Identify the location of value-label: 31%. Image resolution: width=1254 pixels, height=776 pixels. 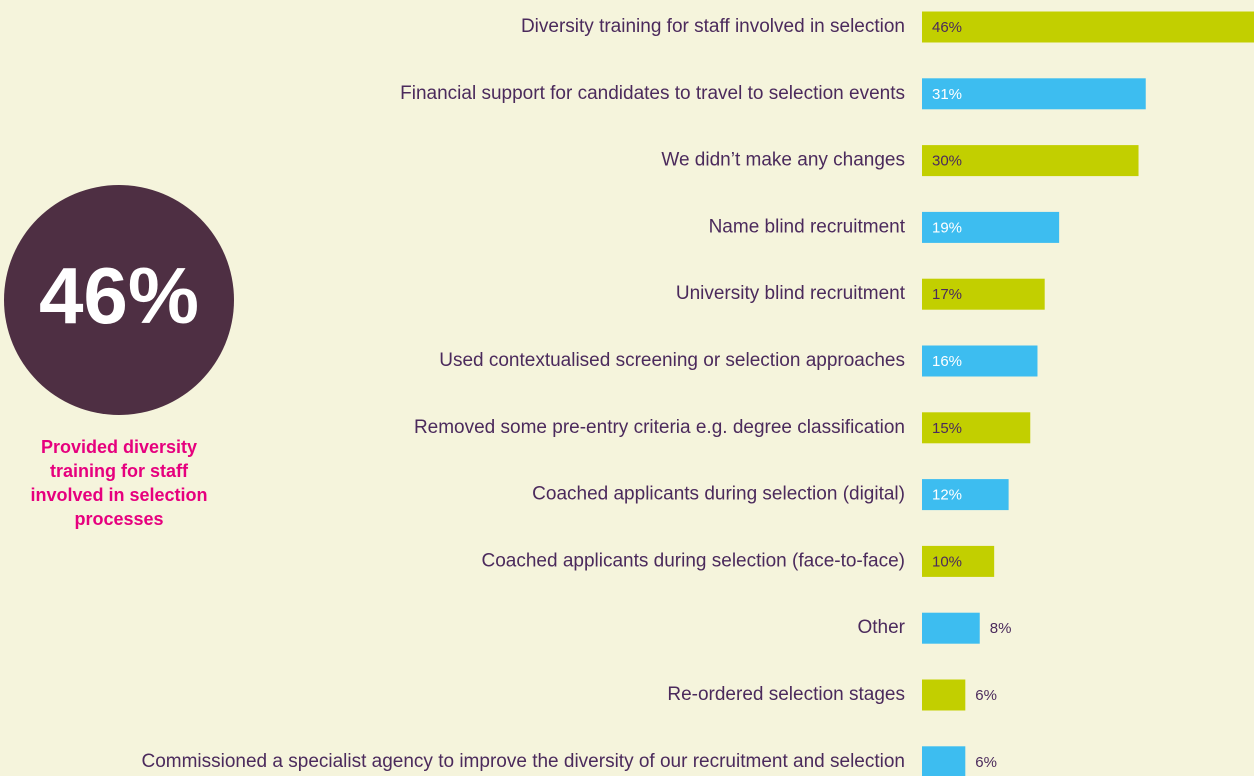
(947, 94).